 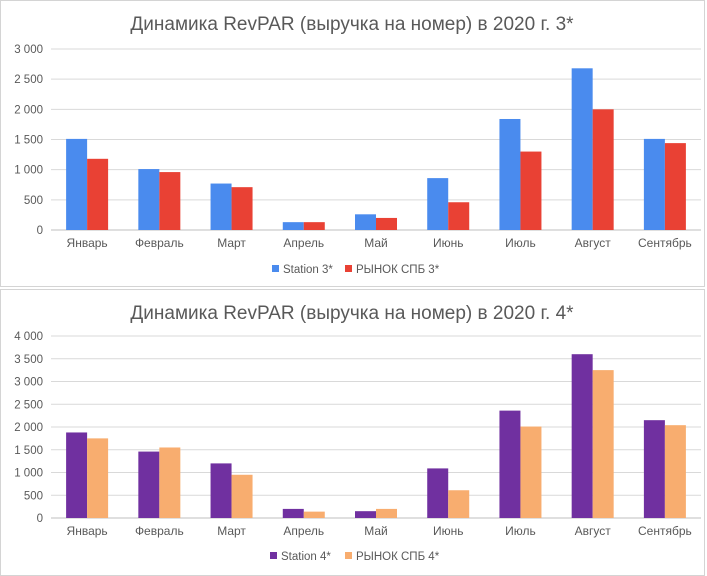 I want to click on y-tick-label: 4 000, so click(x=28, y=337).